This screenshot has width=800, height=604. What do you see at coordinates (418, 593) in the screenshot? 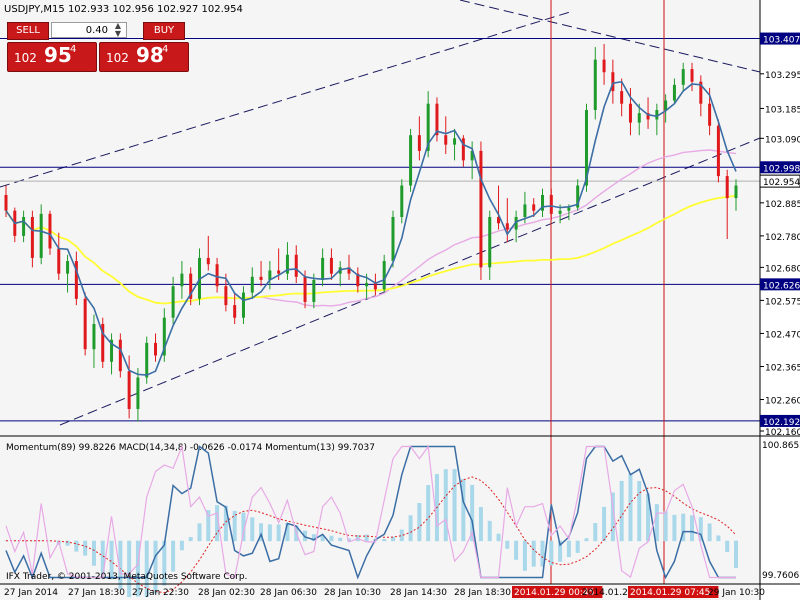
I see `x-tick-label: 28 Jan 14:30` at bounding box center [418, 593].